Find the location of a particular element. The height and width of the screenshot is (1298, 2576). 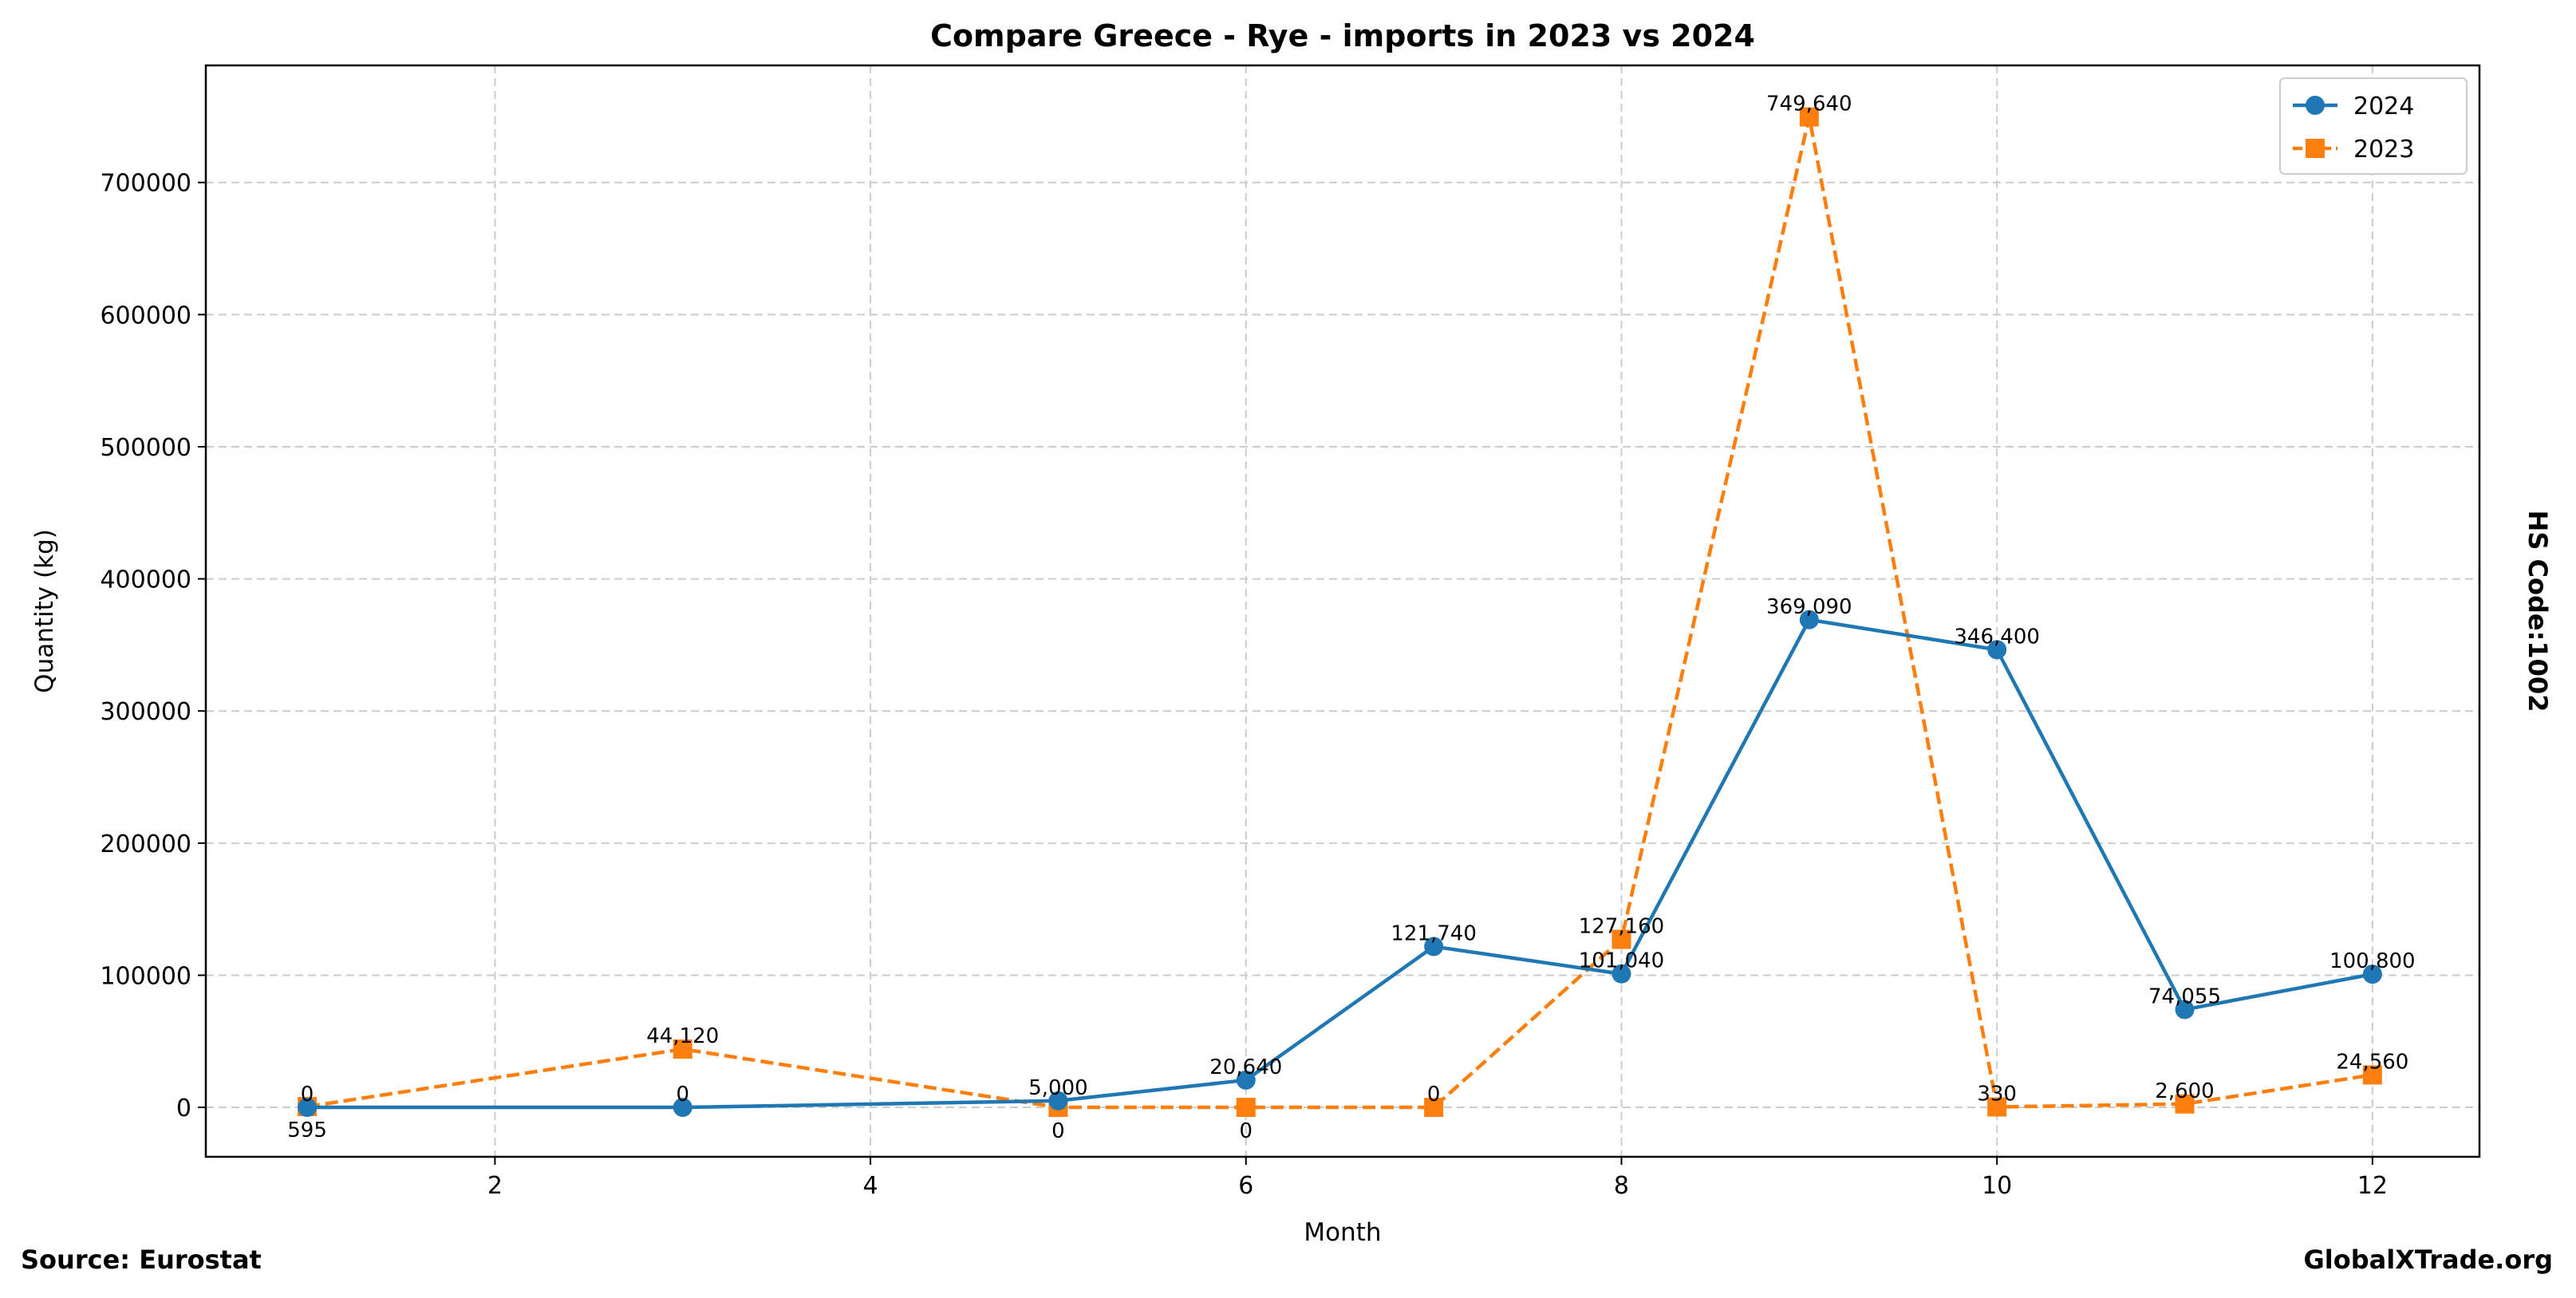

legend-label-2023: 2023 is located at coordinates (2383, 150).